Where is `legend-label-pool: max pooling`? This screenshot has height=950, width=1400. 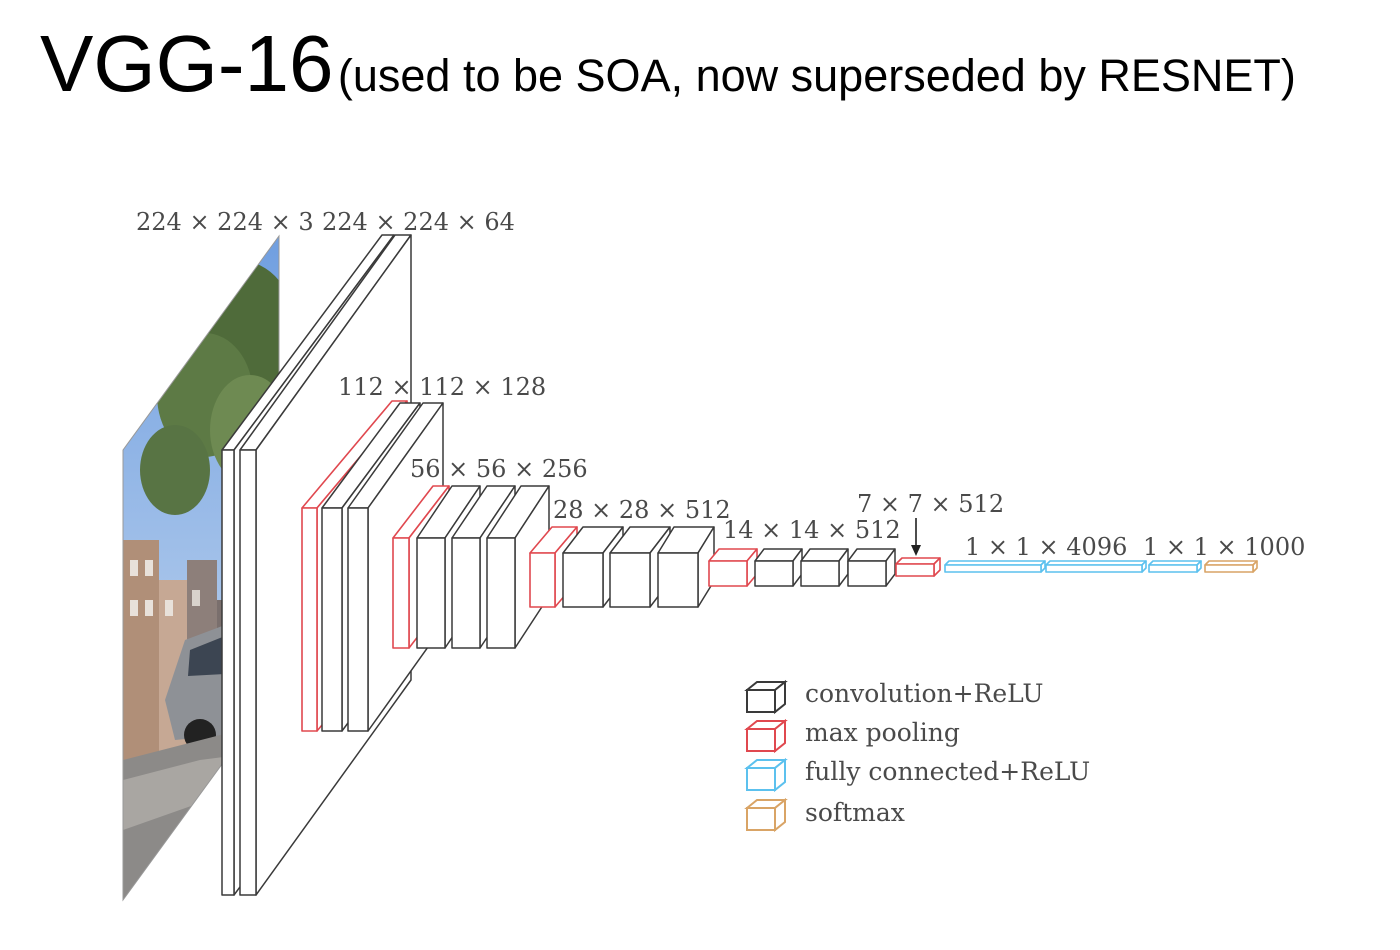 legend-label-pool: max pooling is located at coordinates (882, 732).